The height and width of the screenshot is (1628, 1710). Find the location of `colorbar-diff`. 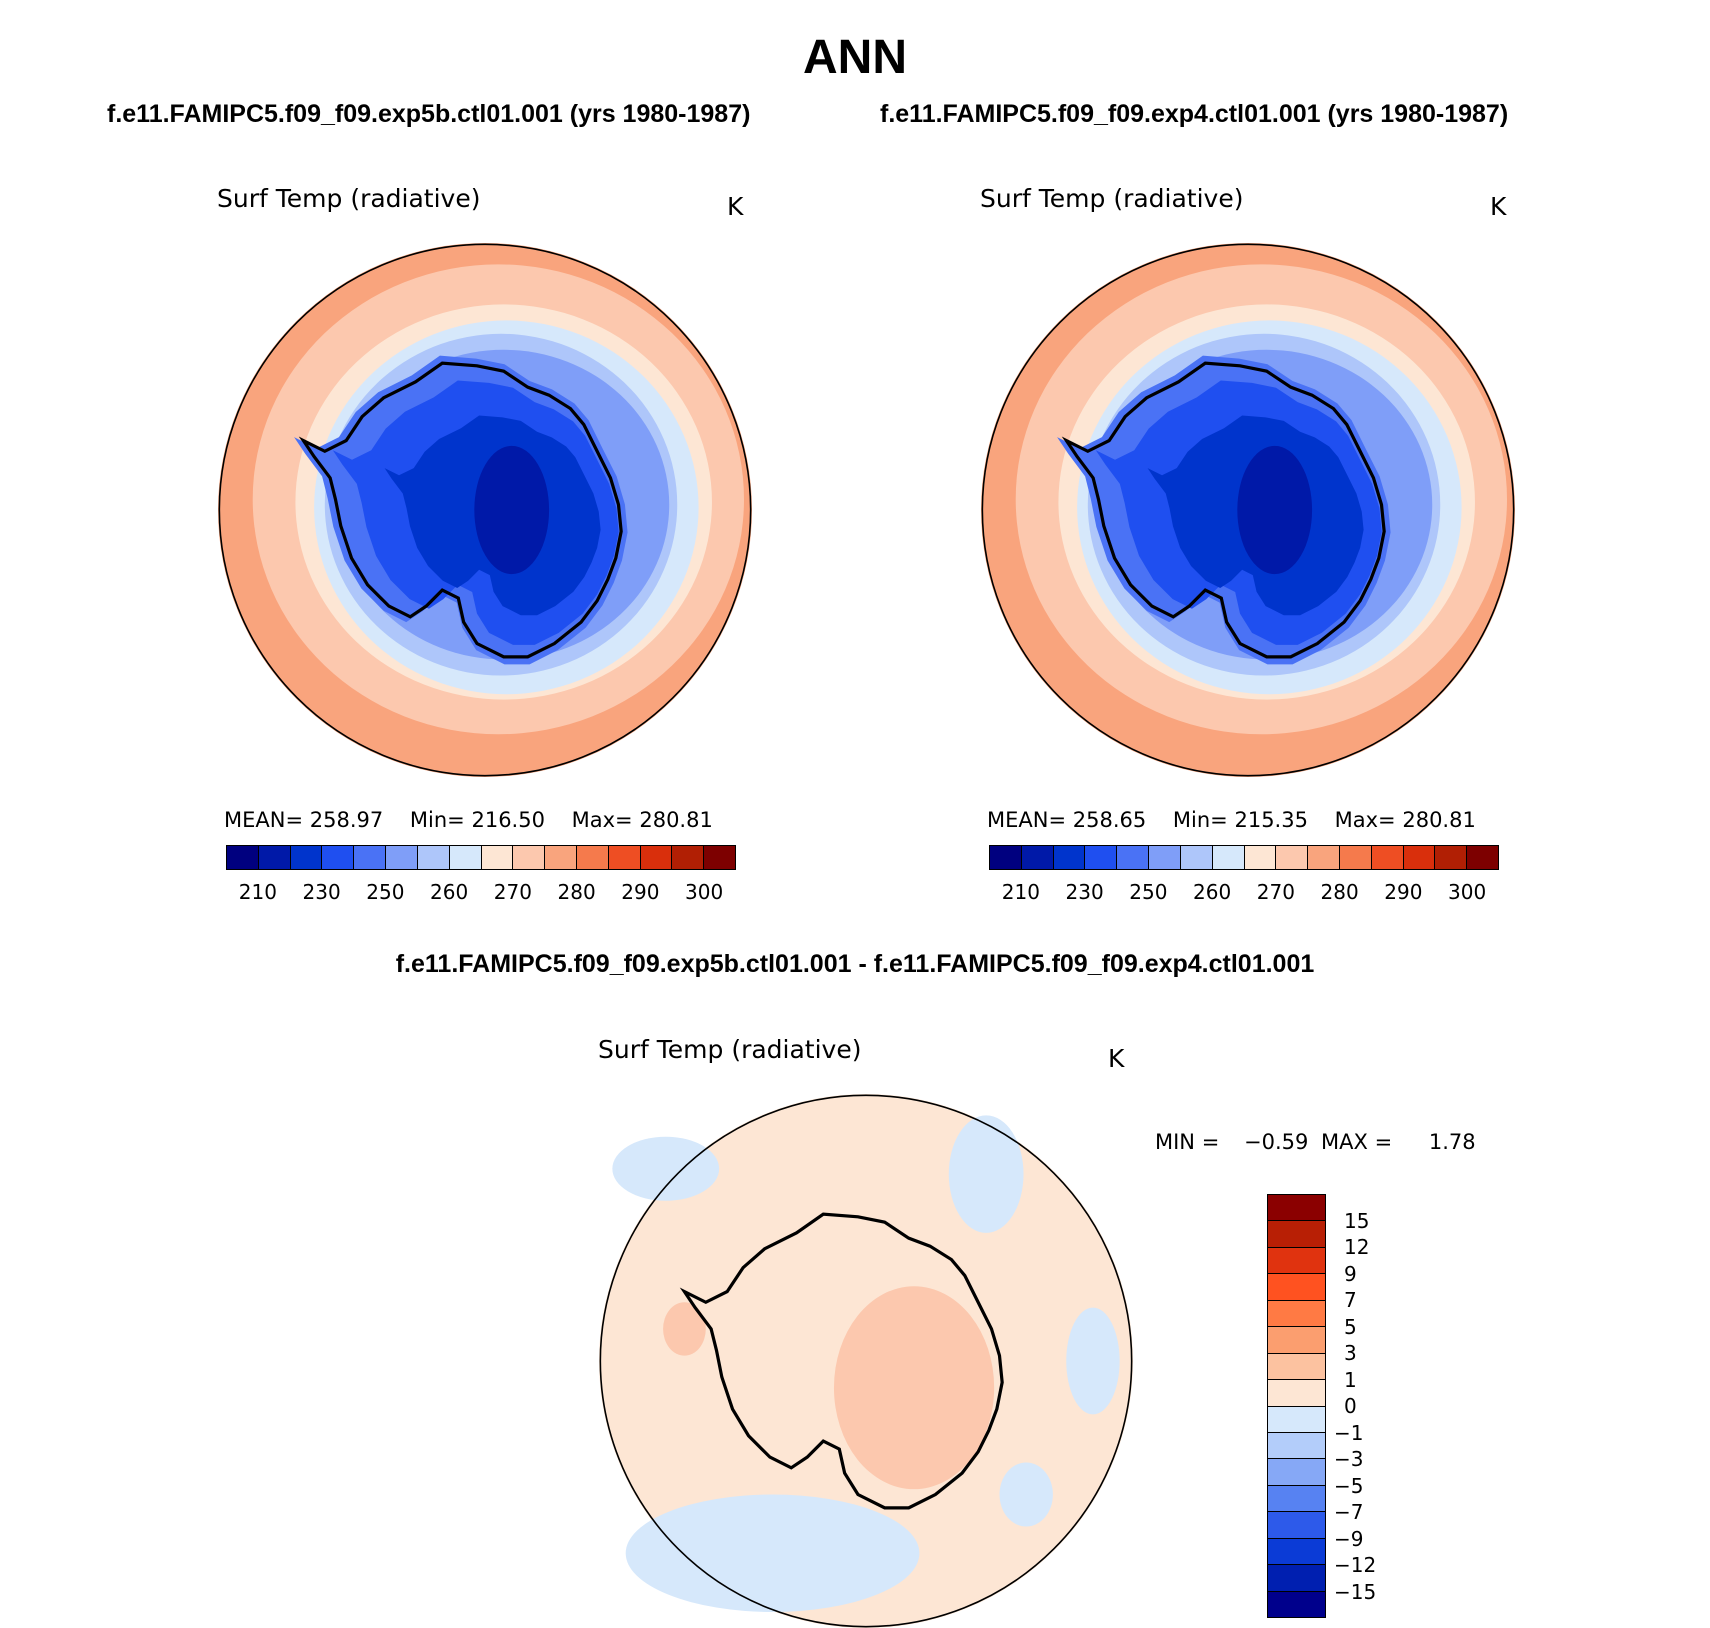

colorbar-diff is located at coordinates (1296, 1406).